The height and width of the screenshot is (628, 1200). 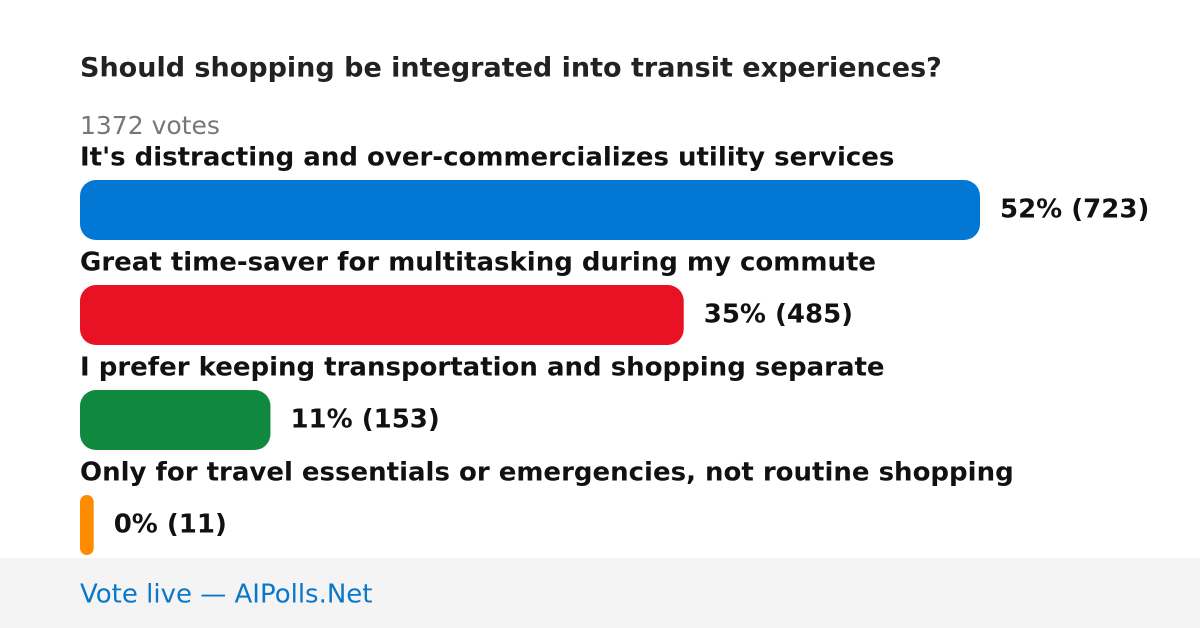 What do you see at coordinates (600, 593) in the screenshot?
I see `footer-bar` at bounding box center [600, 593].